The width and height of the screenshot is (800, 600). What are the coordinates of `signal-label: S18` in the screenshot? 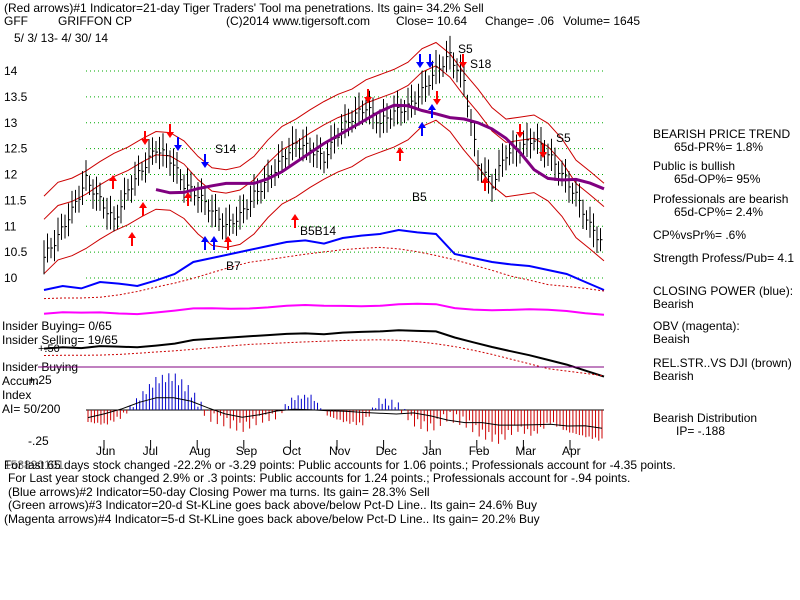 It's located at (481, 64).